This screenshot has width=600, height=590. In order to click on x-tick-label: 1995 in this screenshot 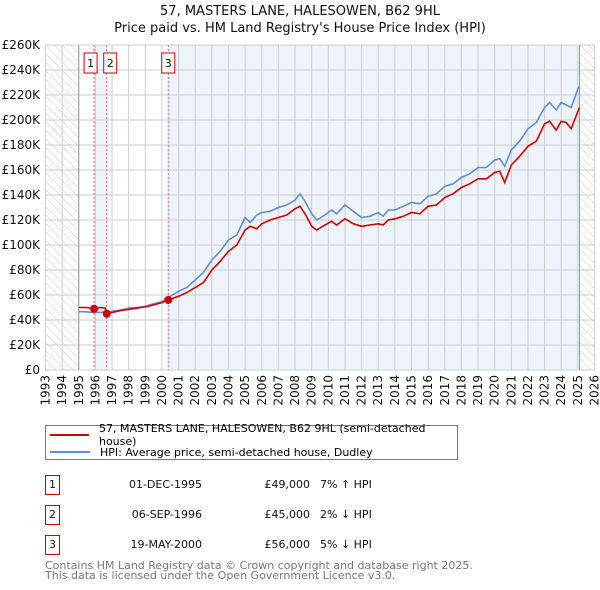, I will do `click(79, 390)`.